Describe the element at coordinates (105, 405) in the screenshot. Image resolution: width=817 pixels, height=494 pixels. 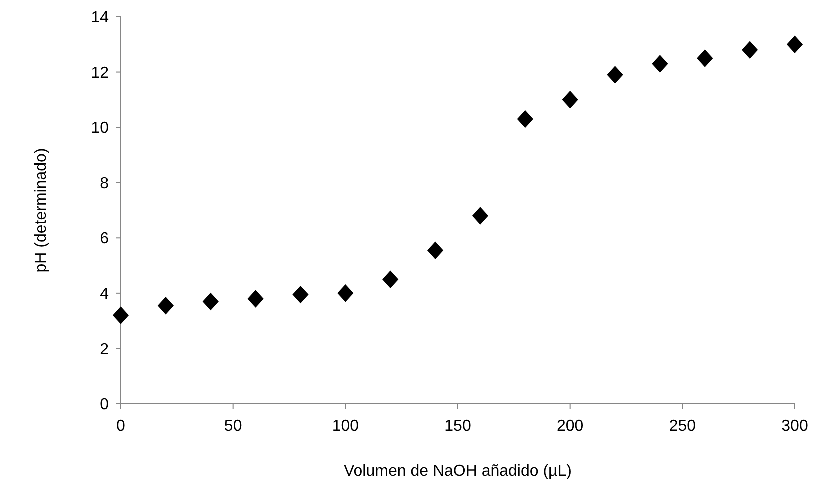
I see `y-tick-label: 0` at that location.